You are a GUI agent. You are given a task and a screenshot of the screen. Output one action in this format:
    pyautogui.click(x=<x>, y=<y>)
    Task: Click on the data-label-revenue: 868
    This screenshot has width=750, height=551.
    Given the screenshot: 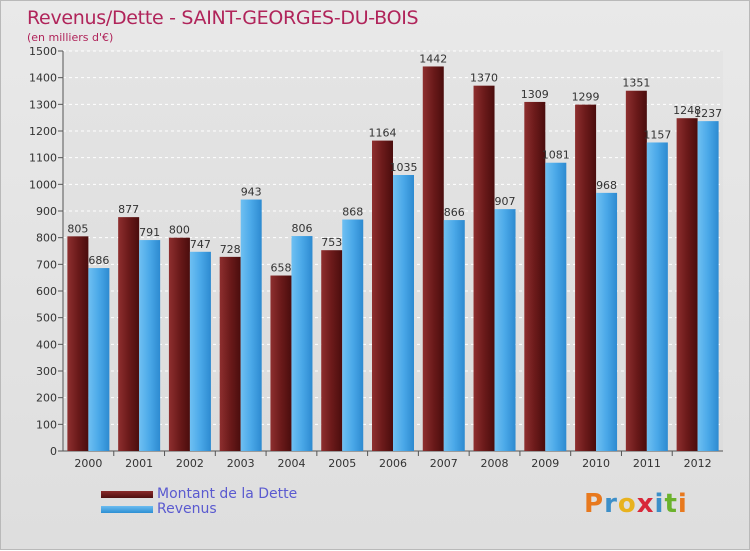 What is the action you would take?
    pyautogui.click(x=352, y=212)
    